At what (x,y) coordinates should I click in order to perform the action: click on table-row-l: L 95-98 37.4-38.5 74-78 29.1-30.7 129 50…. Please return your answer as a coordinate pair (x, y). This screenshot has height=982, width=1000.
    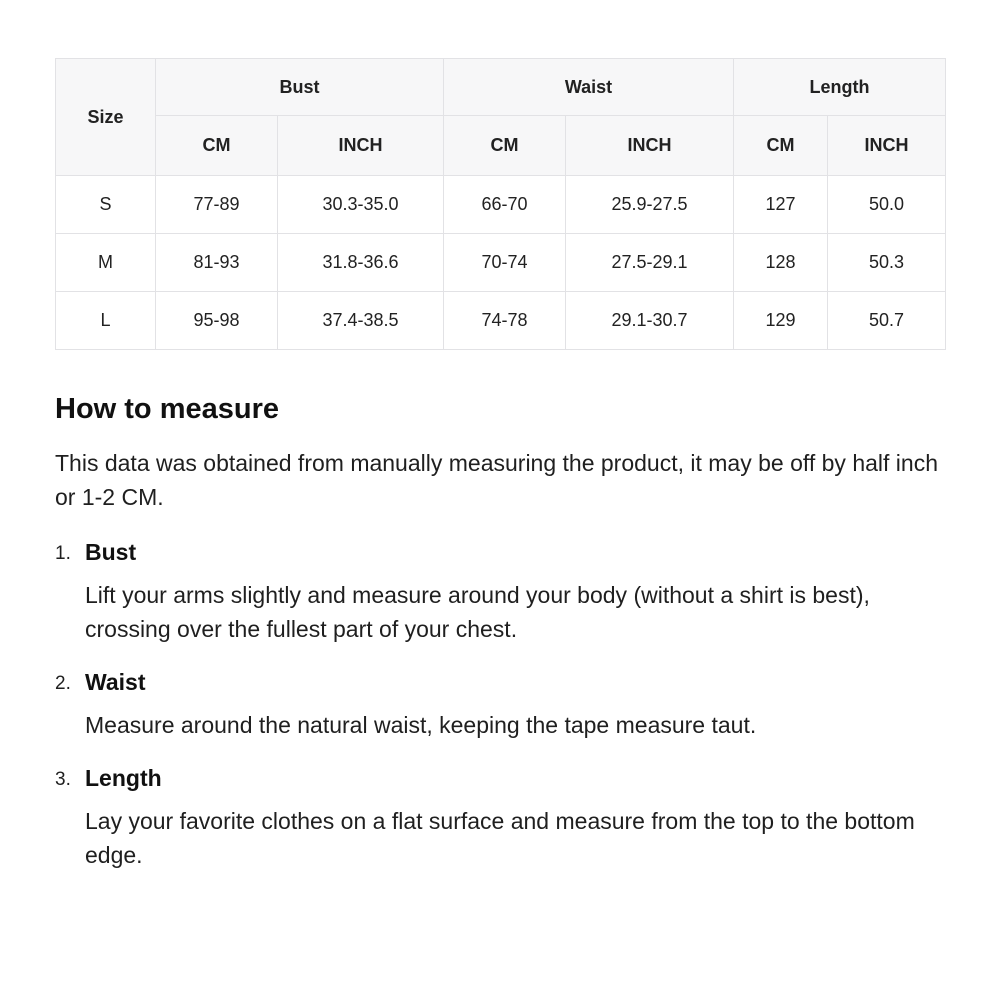
    Looking at the image, I should click on (500, 320).